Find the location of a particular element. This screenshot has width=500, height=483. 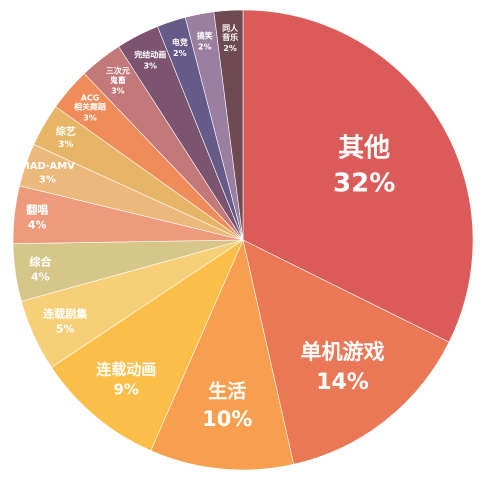

slice-label-group: 单机游戏 14% is located at coordinates (343, 367).